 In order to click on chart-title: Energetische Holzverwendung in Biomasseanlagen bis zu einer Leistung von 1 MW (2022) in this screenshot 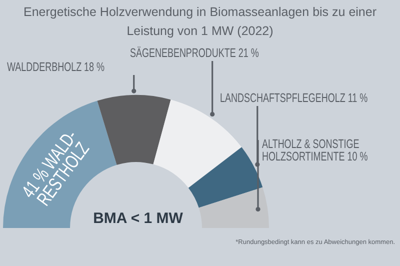, I will do `click(200, 21)`.